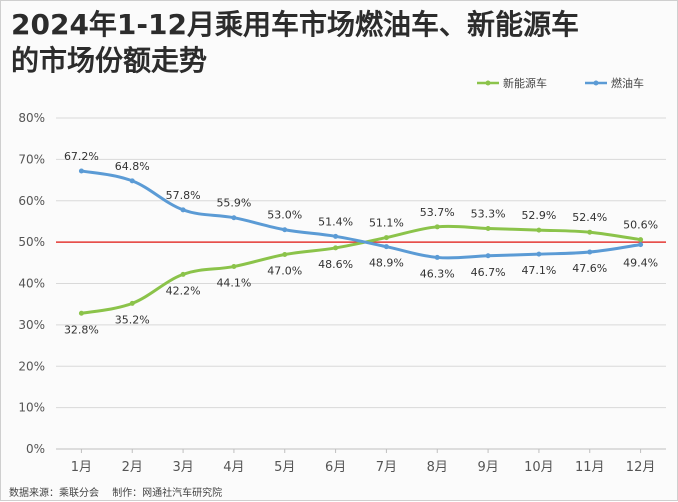 Image resolution: width=678 pixels, height=502 pixels. What do you see at coordinates (386, 223) in the screenshot?
I see `data-label: 51.1%` at bounding box center [386, 223].